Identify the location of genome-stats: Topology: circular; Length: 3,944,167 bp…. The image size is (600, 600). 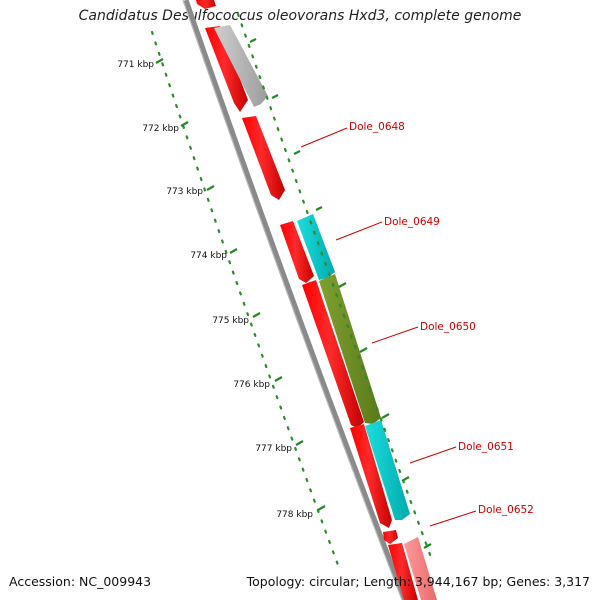
(418, 581).